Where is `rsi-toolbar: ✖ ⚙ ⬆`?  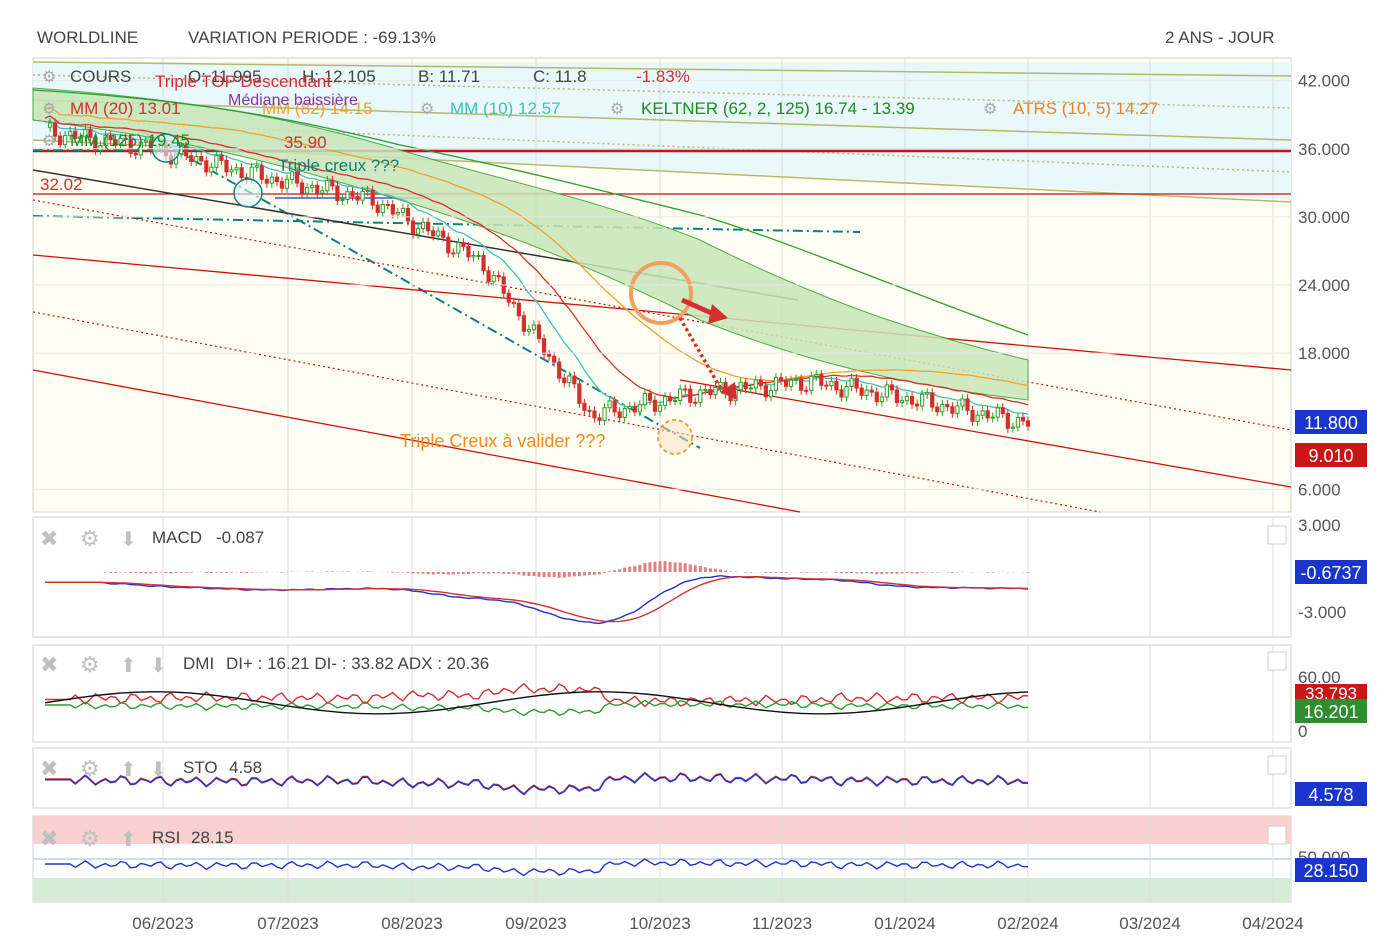 rsi-toolbar: ✖ ⚙ ⬆ is located at coordinates (88, 838).